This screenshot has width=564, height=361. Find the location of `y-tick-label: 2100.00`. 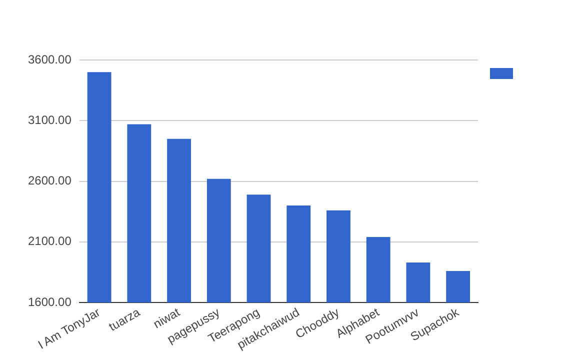

y-tick-label: 2100.00 is located at coordinates (50, 241).